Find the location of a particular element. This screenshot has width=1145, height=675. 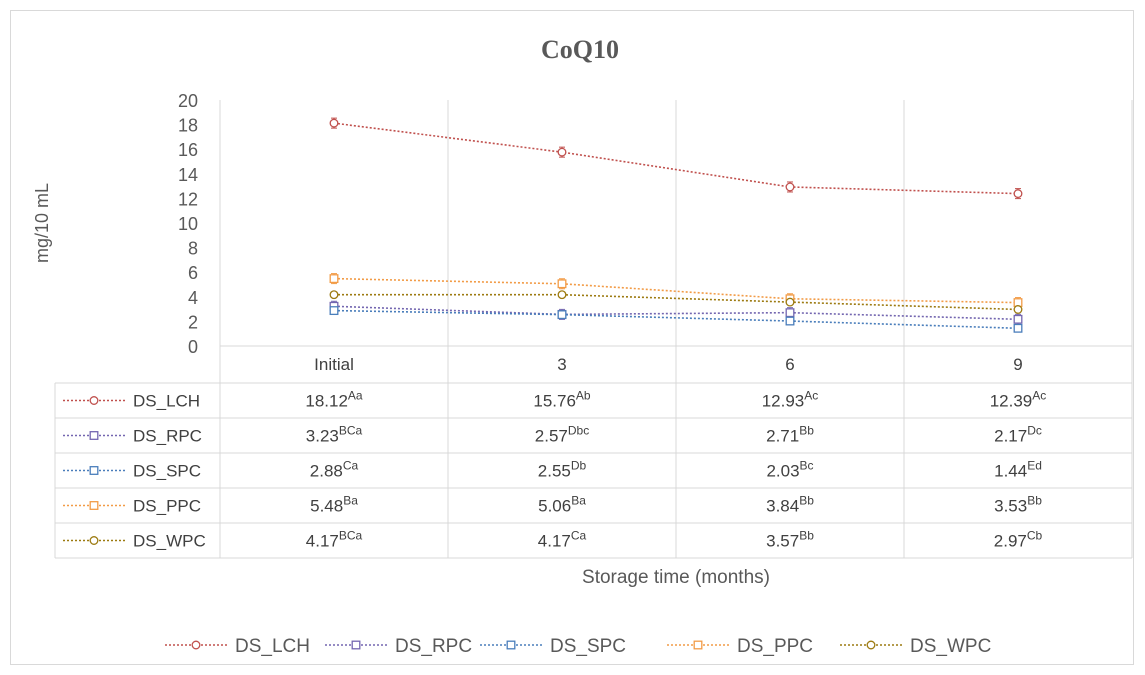

data-label: 3.57Bb is located at coordinates (790, 540).